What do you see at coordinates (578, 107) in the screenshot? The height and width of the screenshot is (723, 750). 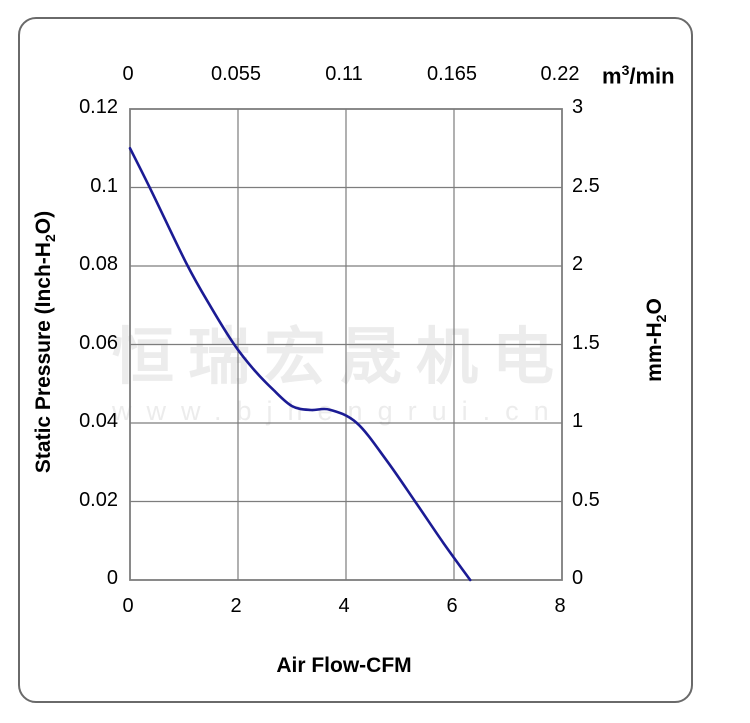 I see `y-right-tick: 3` at bounding box center [578, 107].